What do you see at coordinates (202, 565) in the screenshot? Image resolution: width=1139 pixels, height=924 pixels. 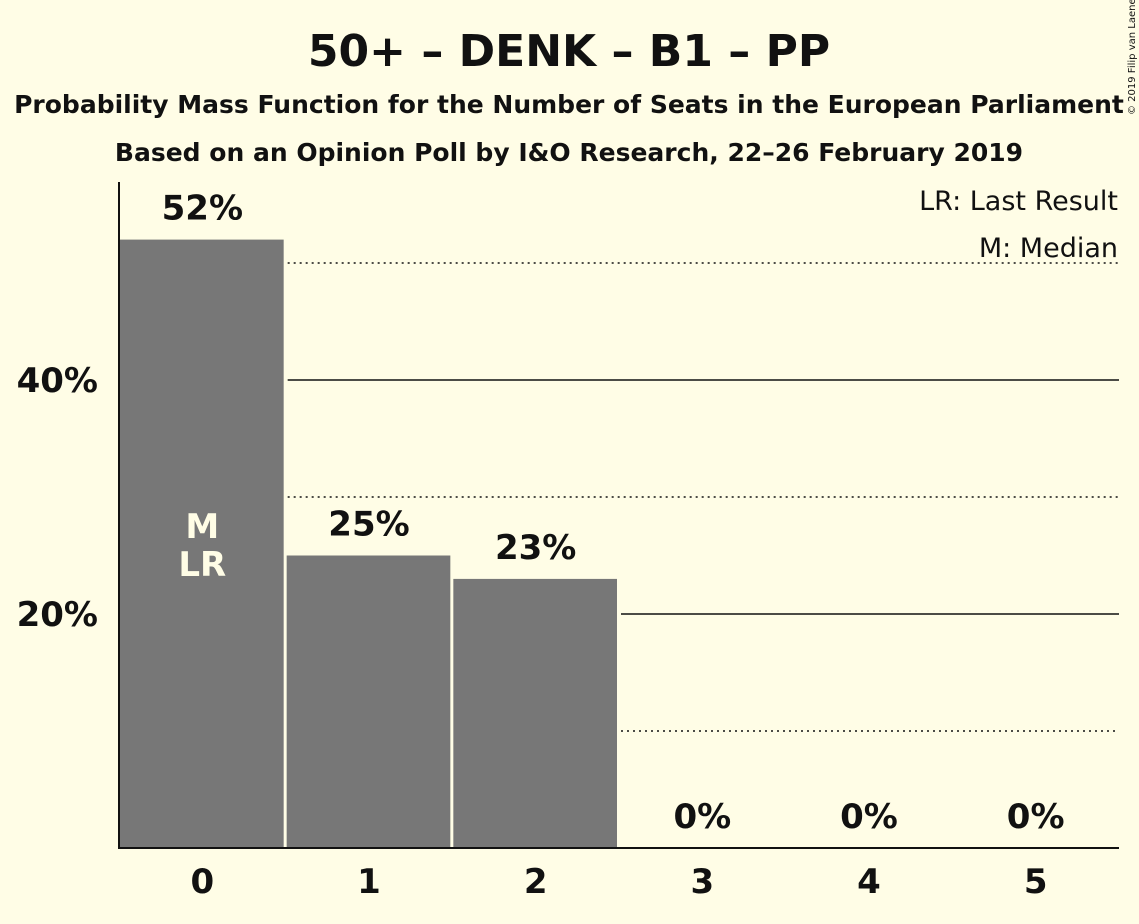 I see `marker-lr: LR` at bounding box center [202, 565].